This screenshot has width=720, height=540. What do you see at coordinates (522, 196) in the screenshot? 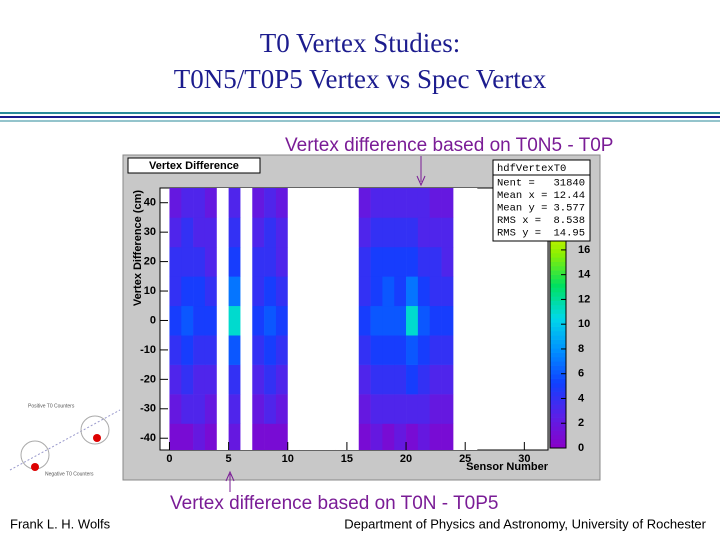
I see `stats-label: Mean x =` at bounding box center [522, 196].